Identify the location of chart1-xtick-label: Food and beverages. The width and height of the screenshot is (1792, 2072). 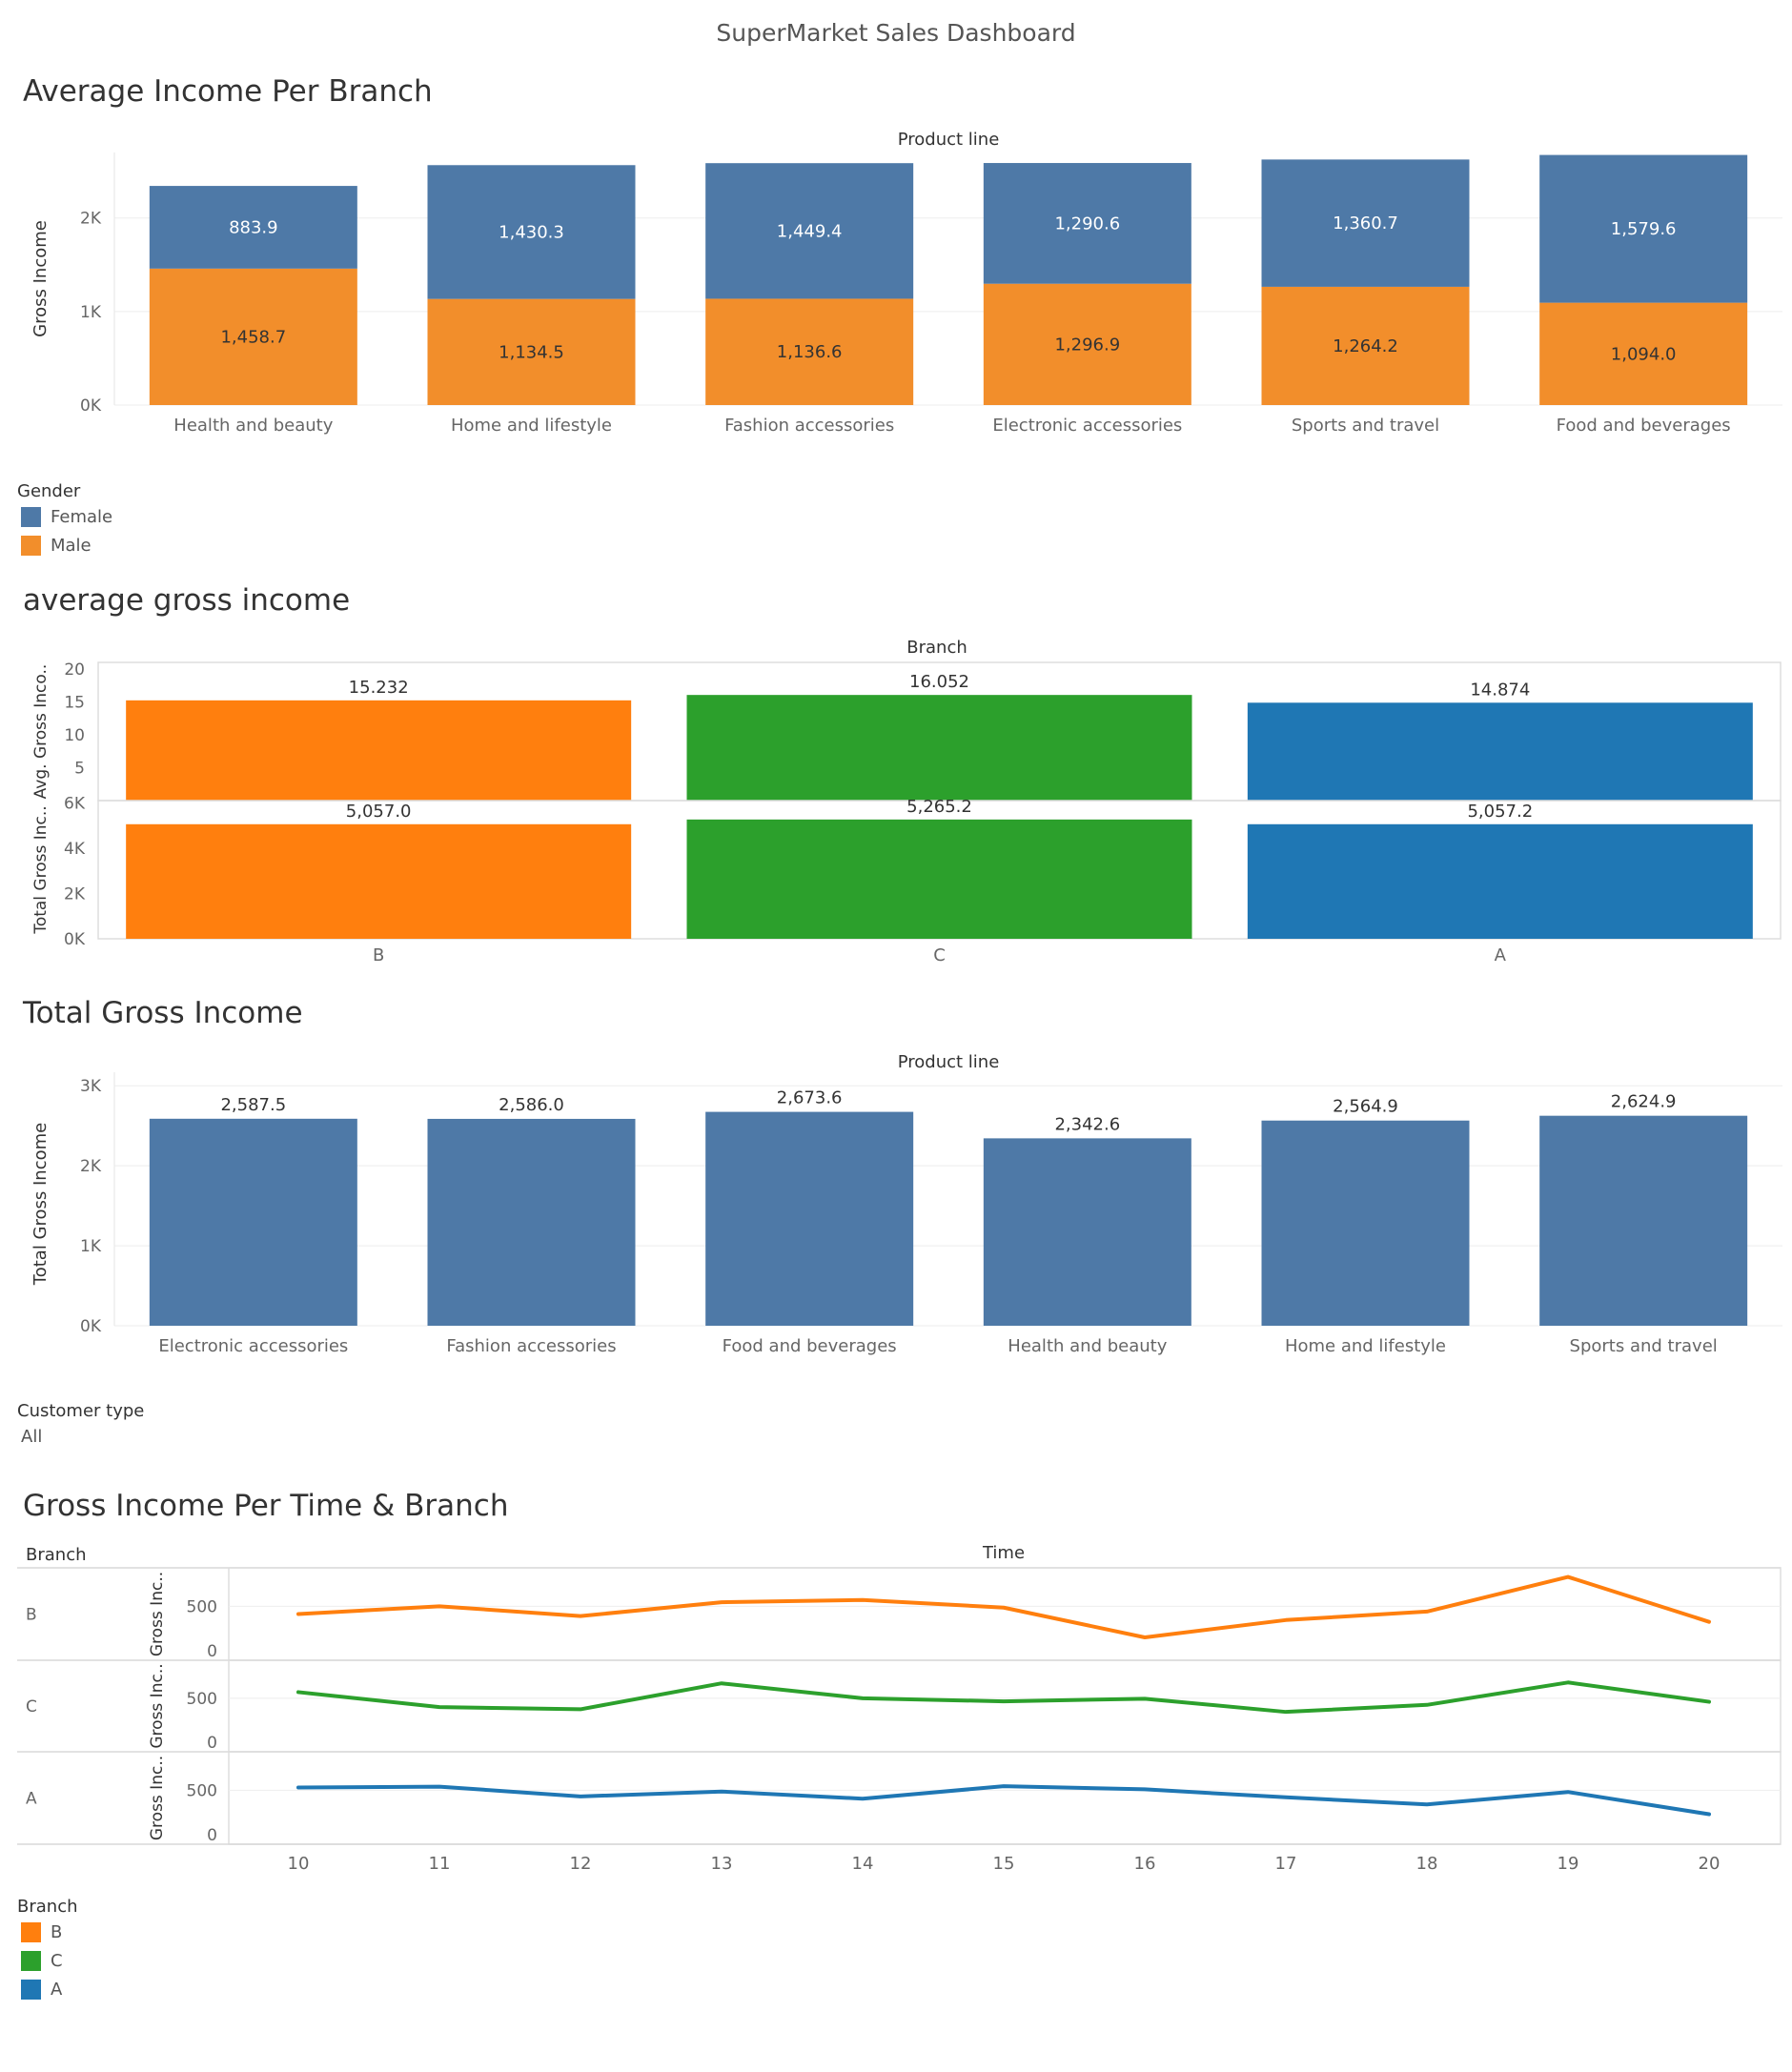
(1644, 426).